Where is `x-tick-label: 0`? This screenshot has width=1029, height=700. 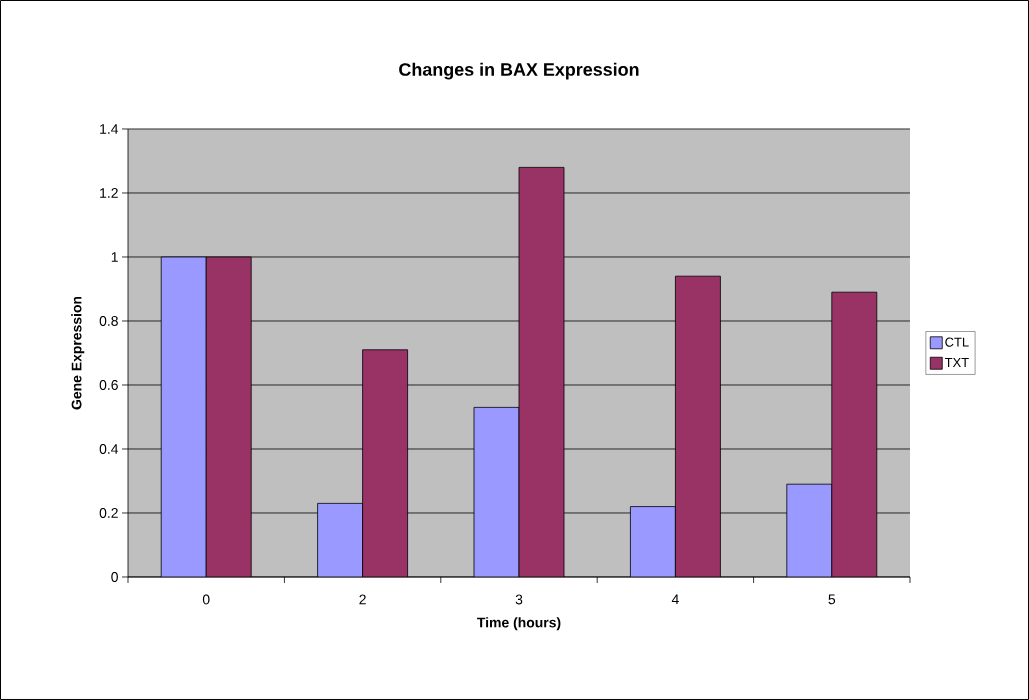 x-tick-label: 0 is located at coordinates (206, 599).